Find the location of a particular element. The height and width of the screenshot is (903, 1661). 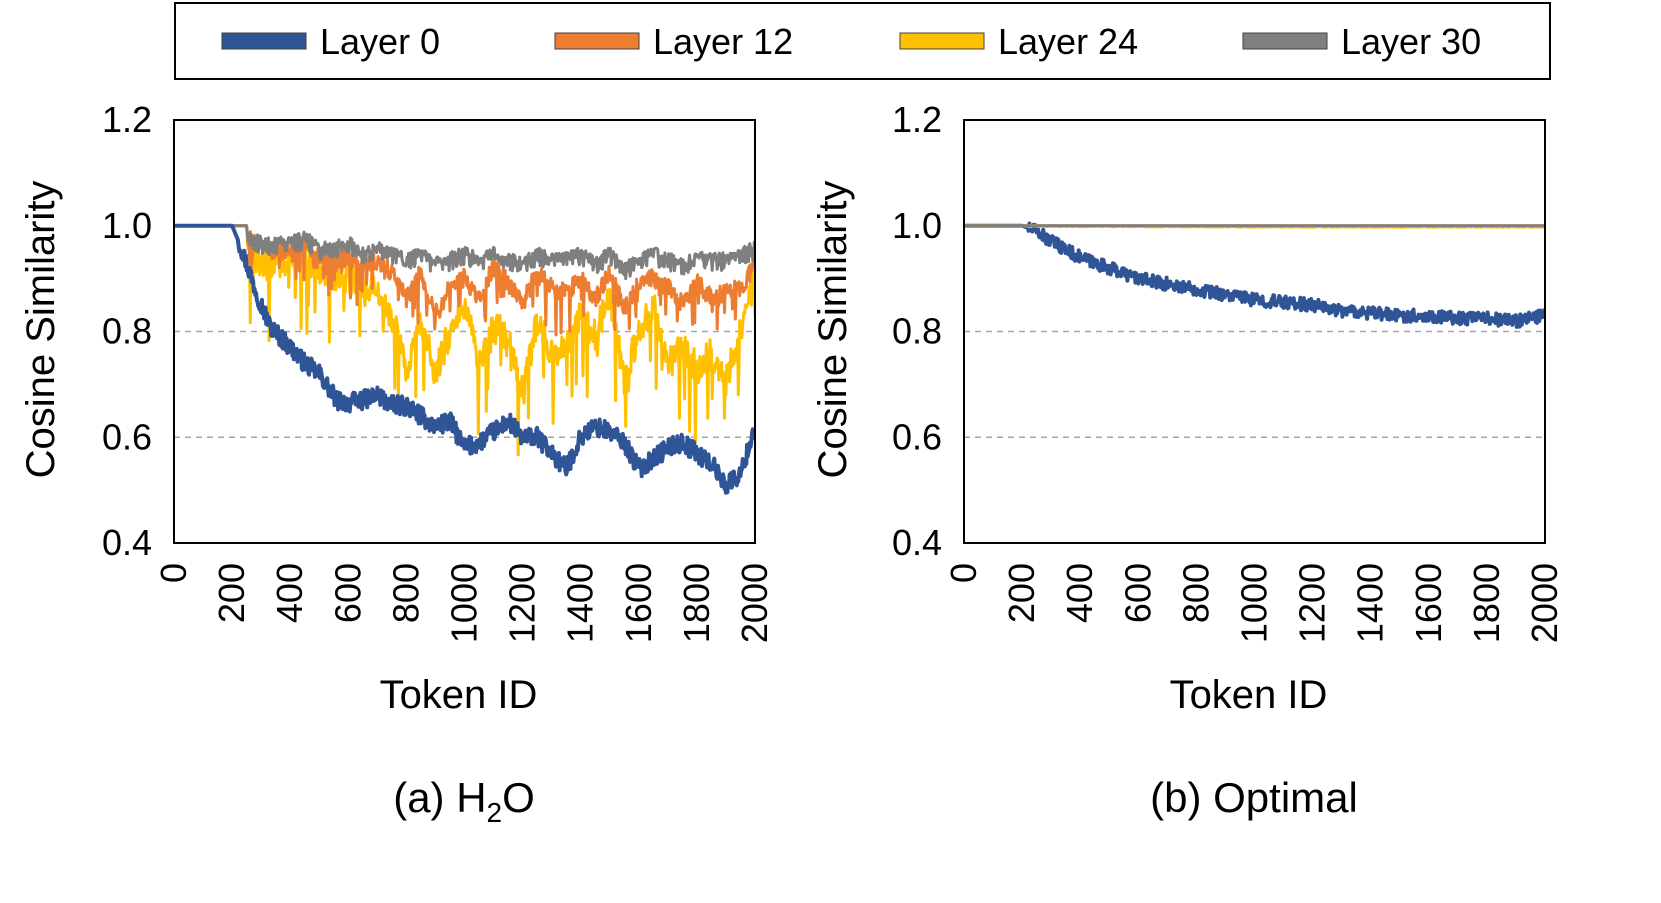

legend-label-2: Layer 24 is located at coordinates (1068, 41).